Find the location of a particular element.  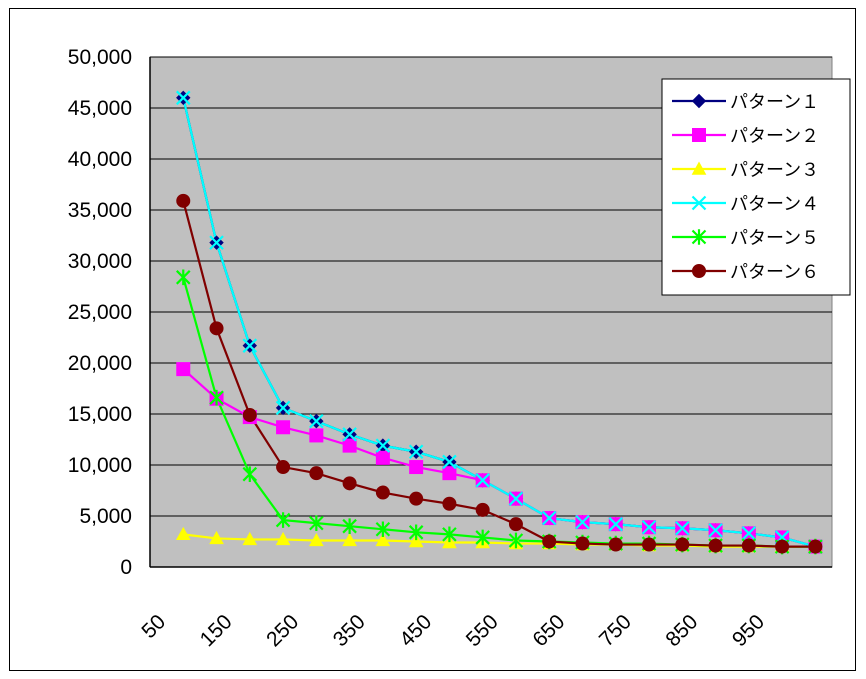

y-tick-label: 35,000 is located at coordinates (100, 210).